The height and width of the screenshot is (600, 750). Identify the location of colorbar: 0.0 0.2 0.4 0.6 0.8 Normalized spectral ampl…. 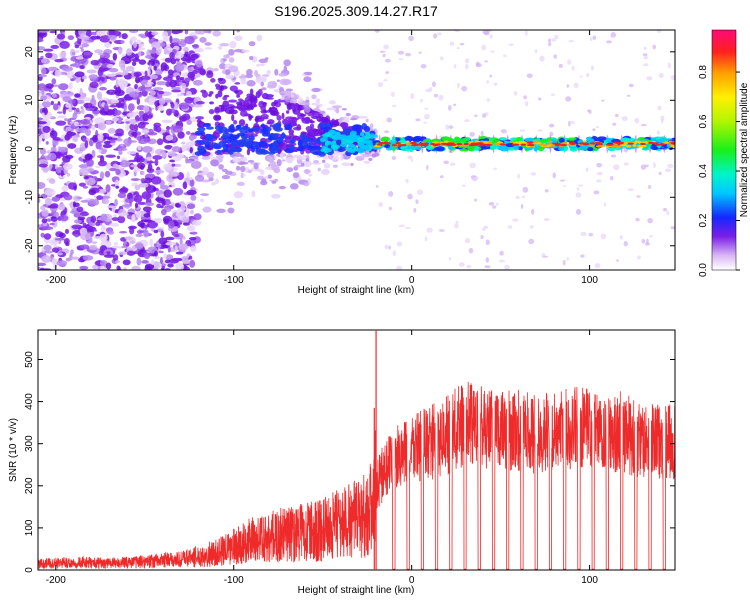
(724, 153).